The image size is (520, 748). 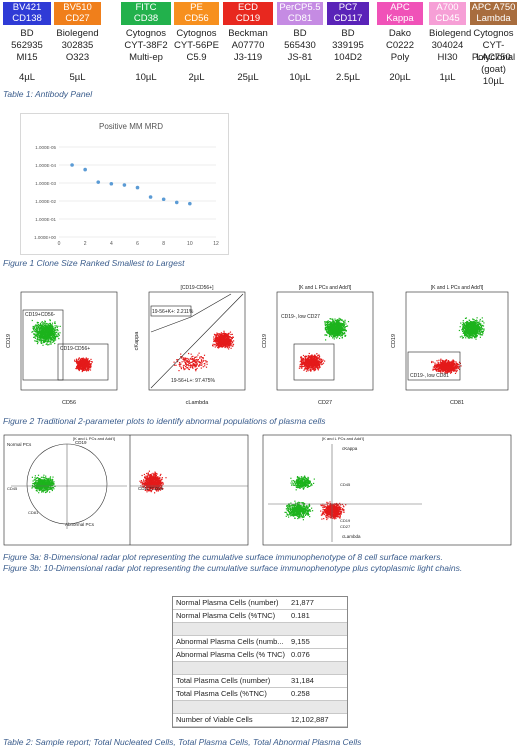 I want to click on chart-title: Positive MM MRD, so click(x=131, y=126).